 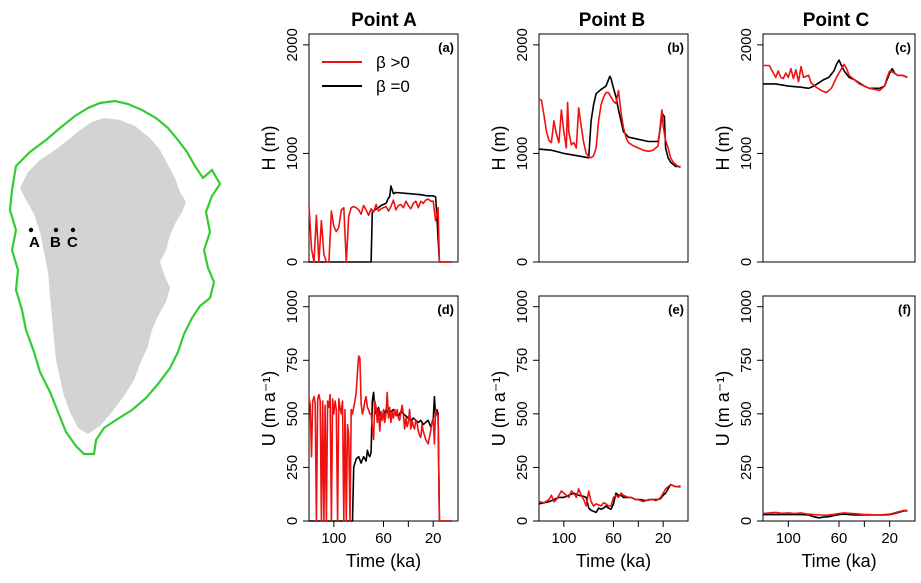 I want to click on column-title-point-b: Point B, so click(x=612, y=20).